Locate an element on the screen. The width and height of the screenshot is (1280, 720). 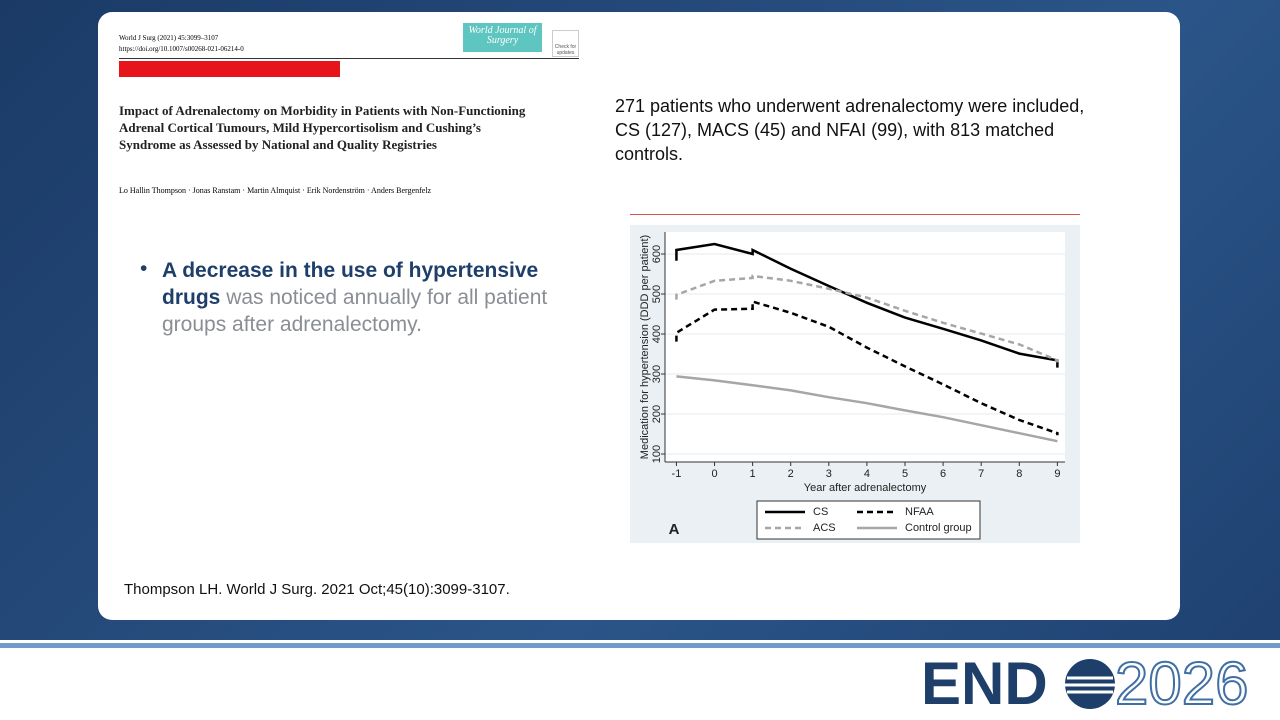
x-tick-label: 7 is located at coordinates (981, 474).